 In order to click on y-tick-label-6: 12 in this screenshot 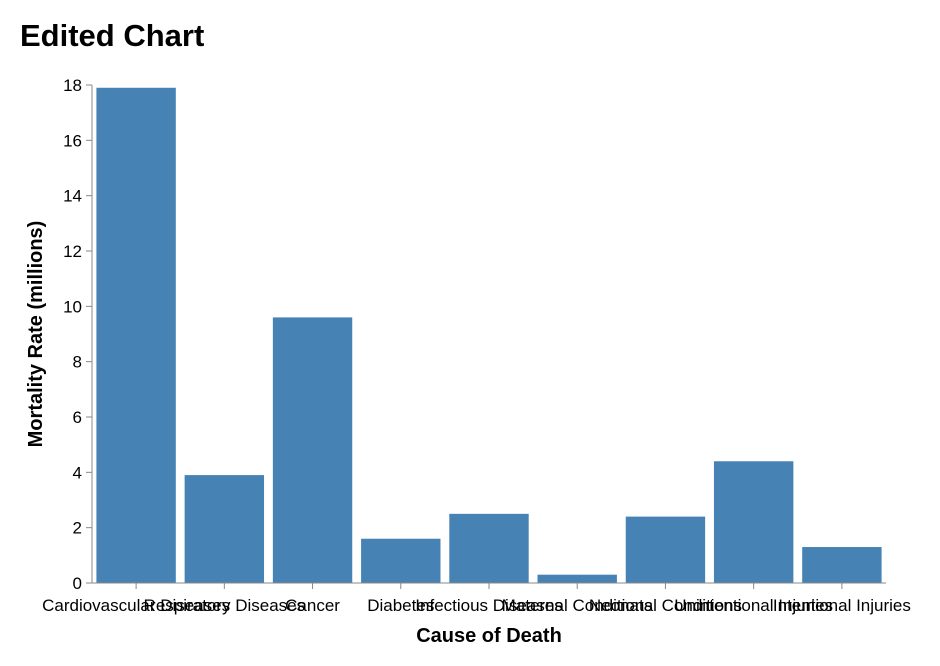, I will do `click(72, 251)`.